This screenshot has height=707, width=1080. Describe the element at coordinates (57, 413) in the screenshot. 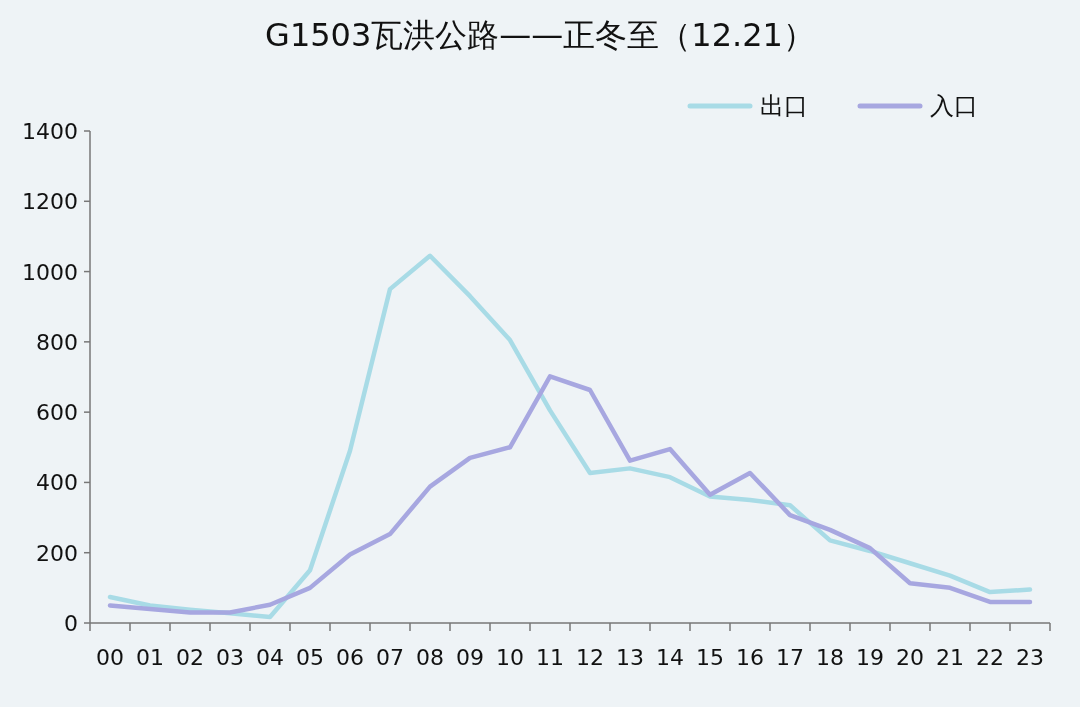

I see `y-tick-label: 600` at that location.